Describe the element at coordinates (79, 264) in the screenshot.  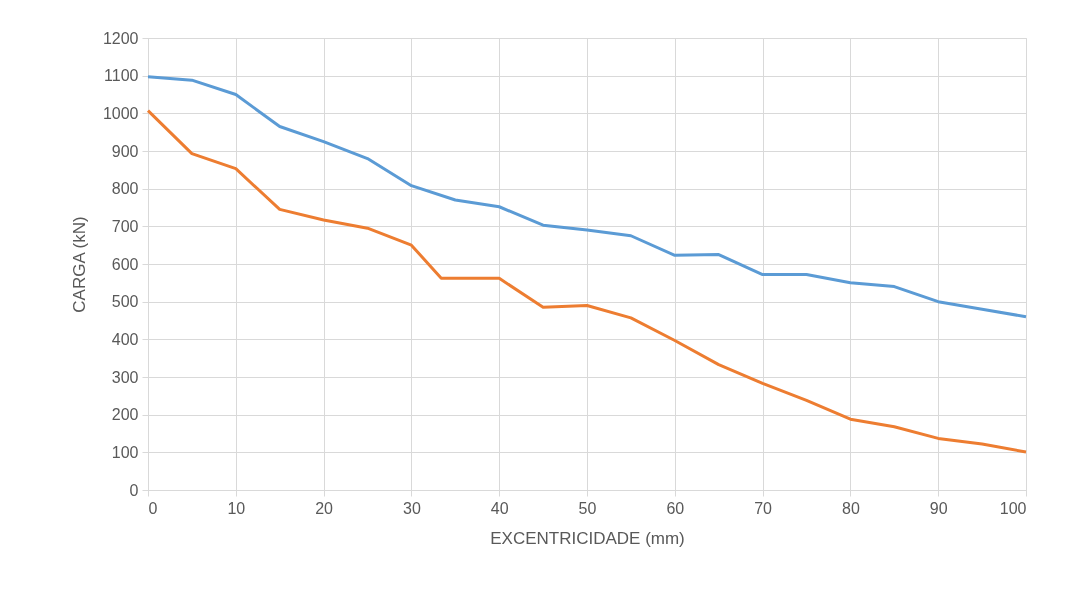
I see `y-axis-title: CARGA (kN)` at that location.